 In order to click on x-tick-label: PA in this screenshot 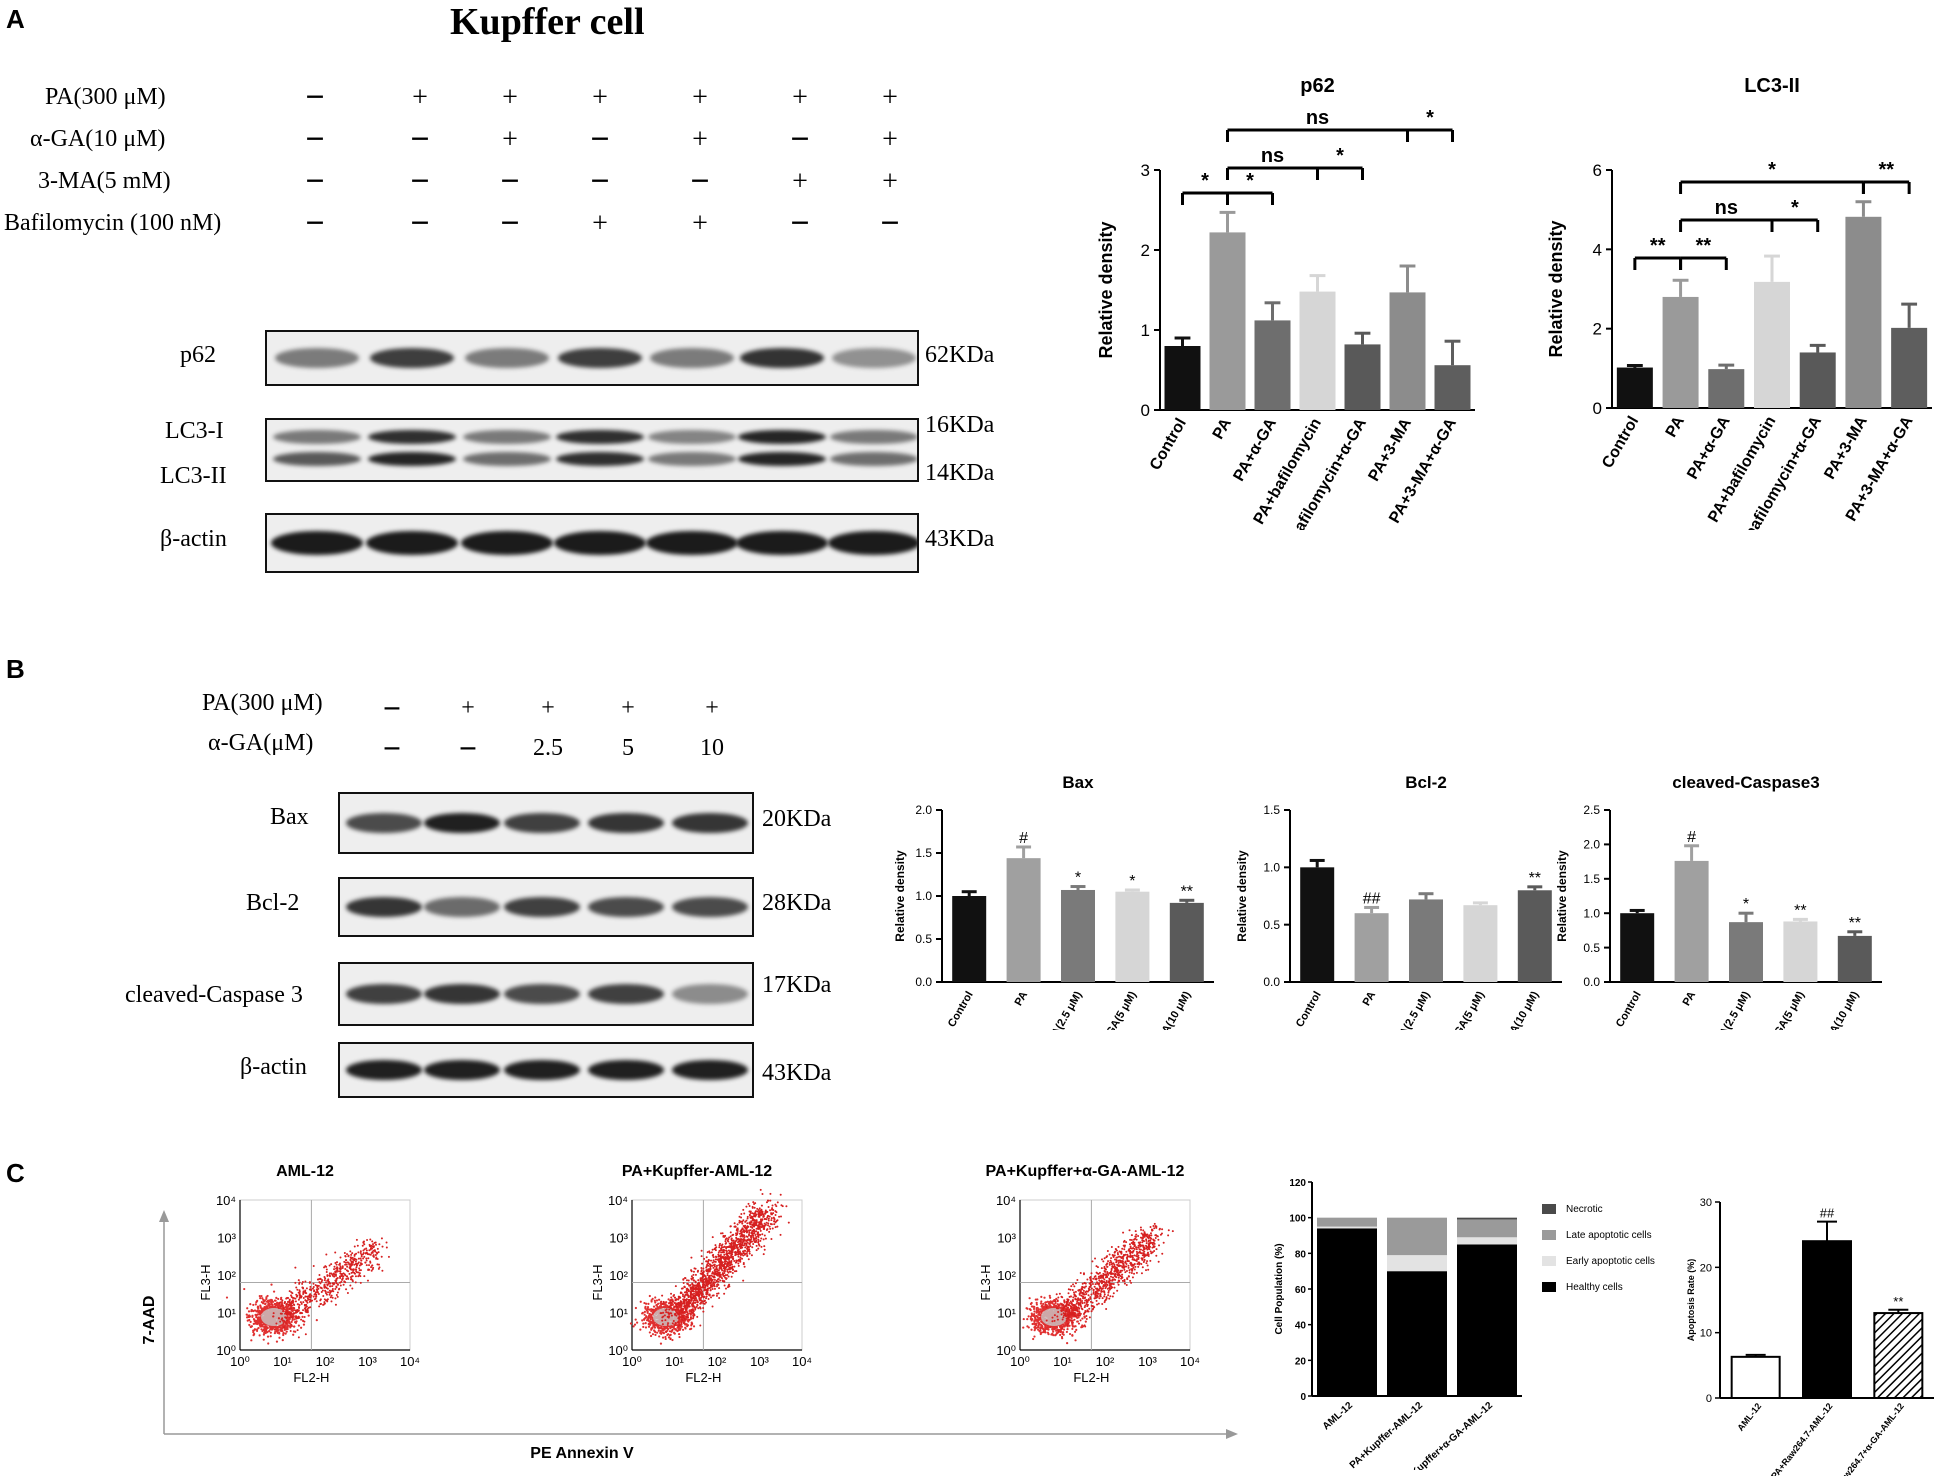, I will do `click(1690, 998)`.